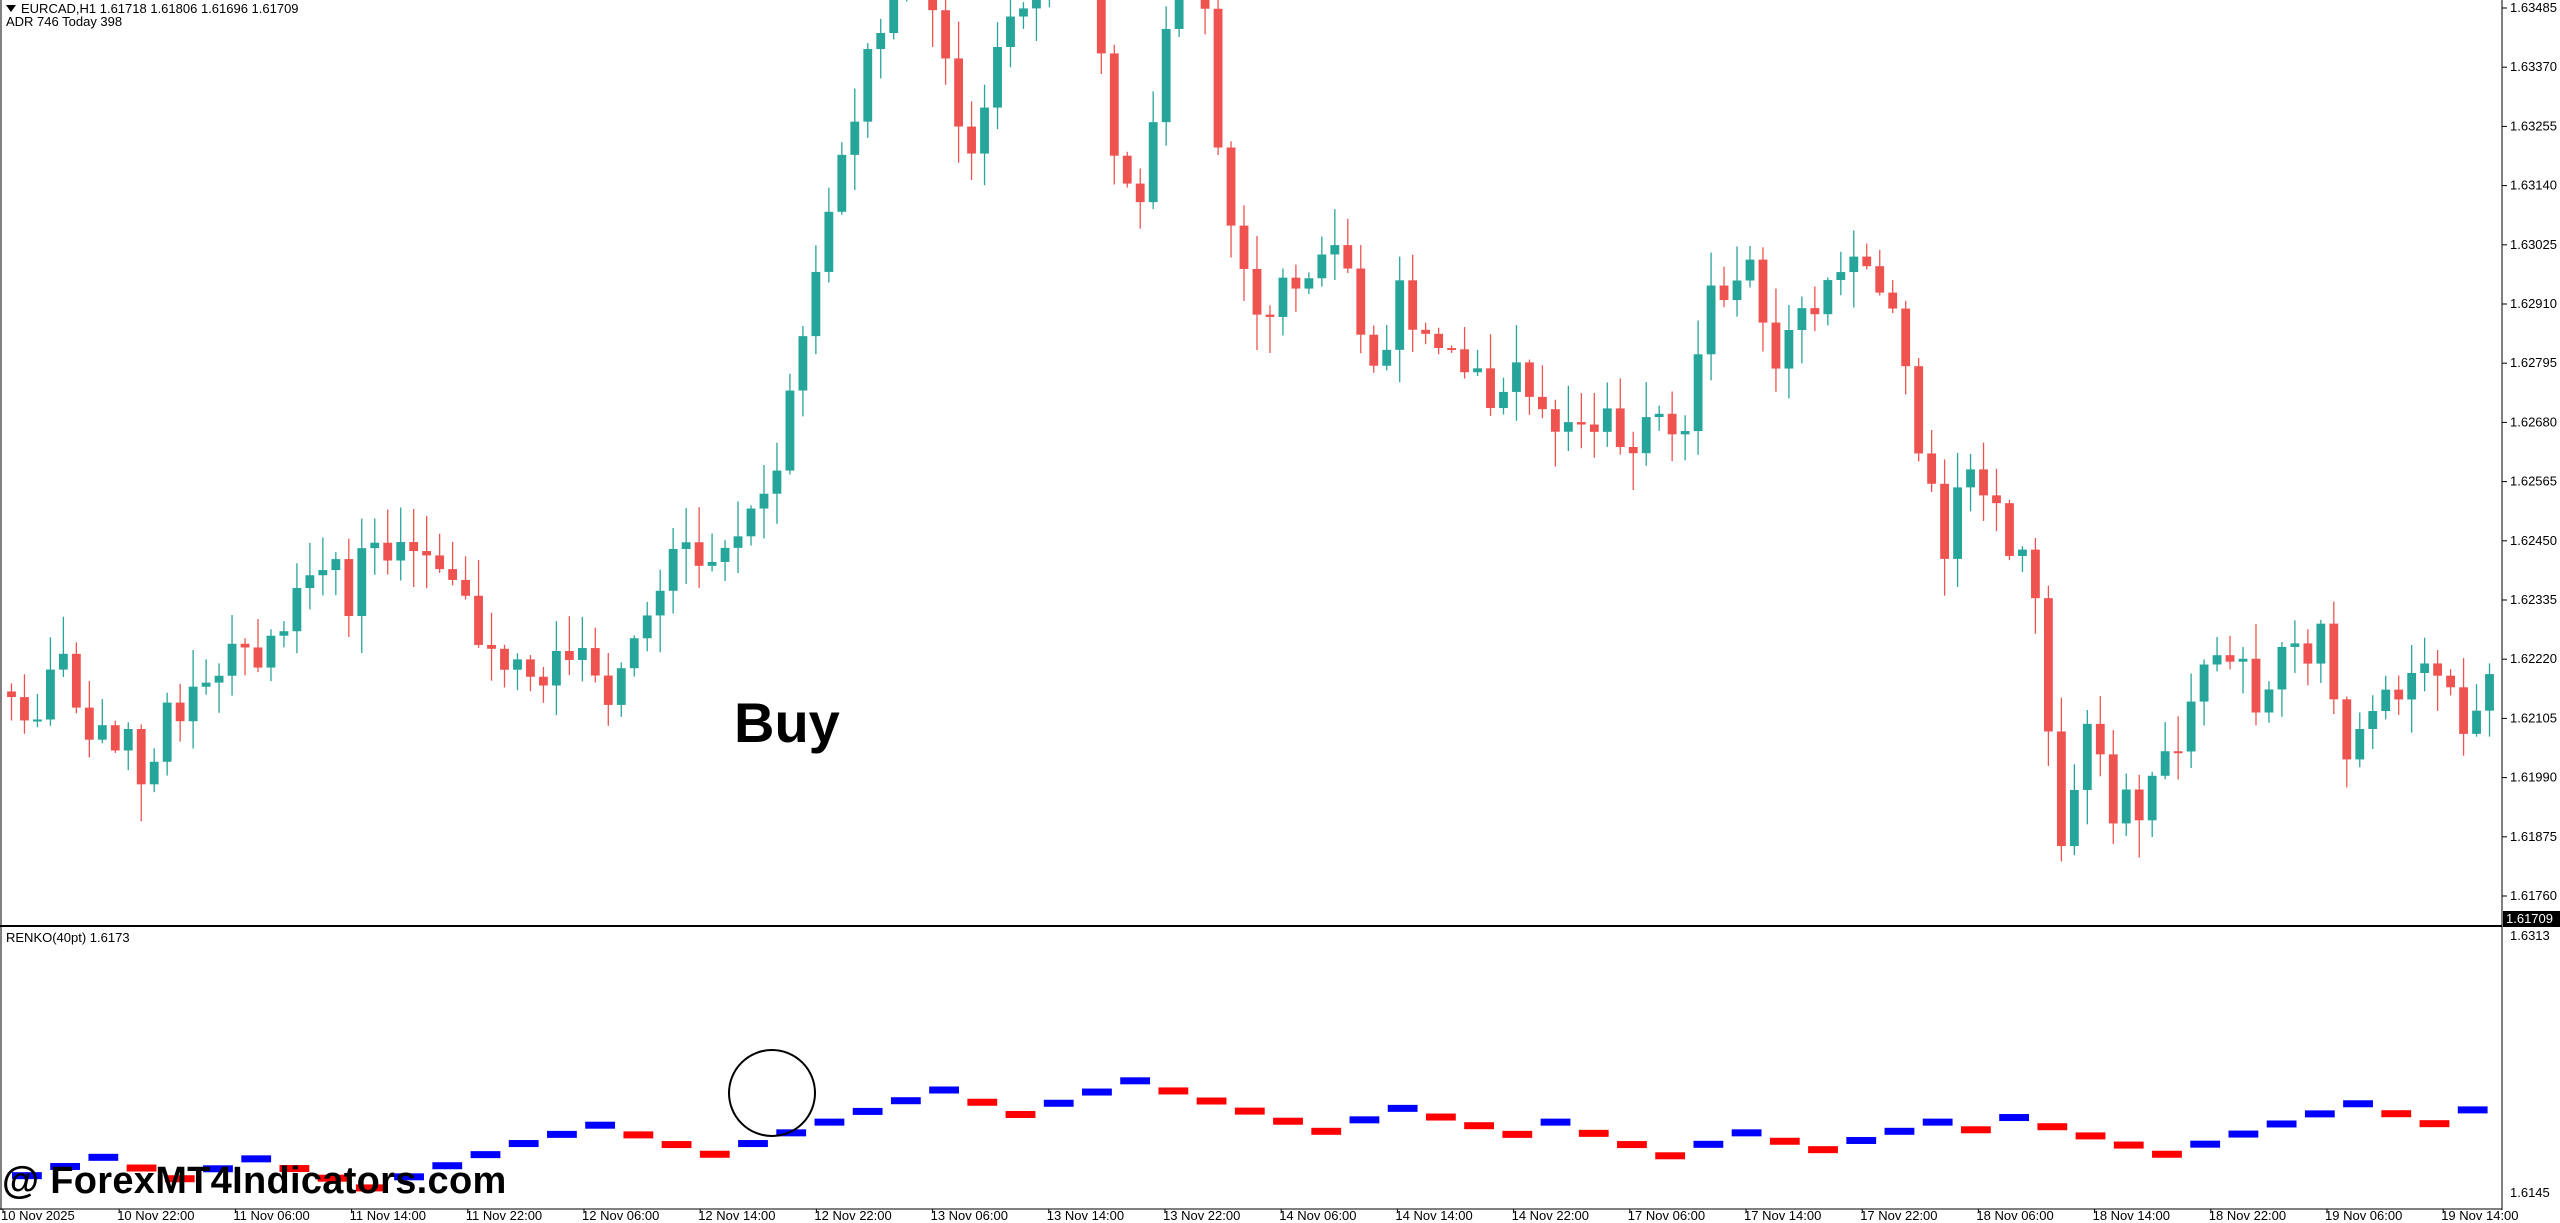  What do you see at coordinates (1433, 1215) in the screenshot?
I see `time-label: 14 Nov 14:00` at bounding box center [1433, 1215].